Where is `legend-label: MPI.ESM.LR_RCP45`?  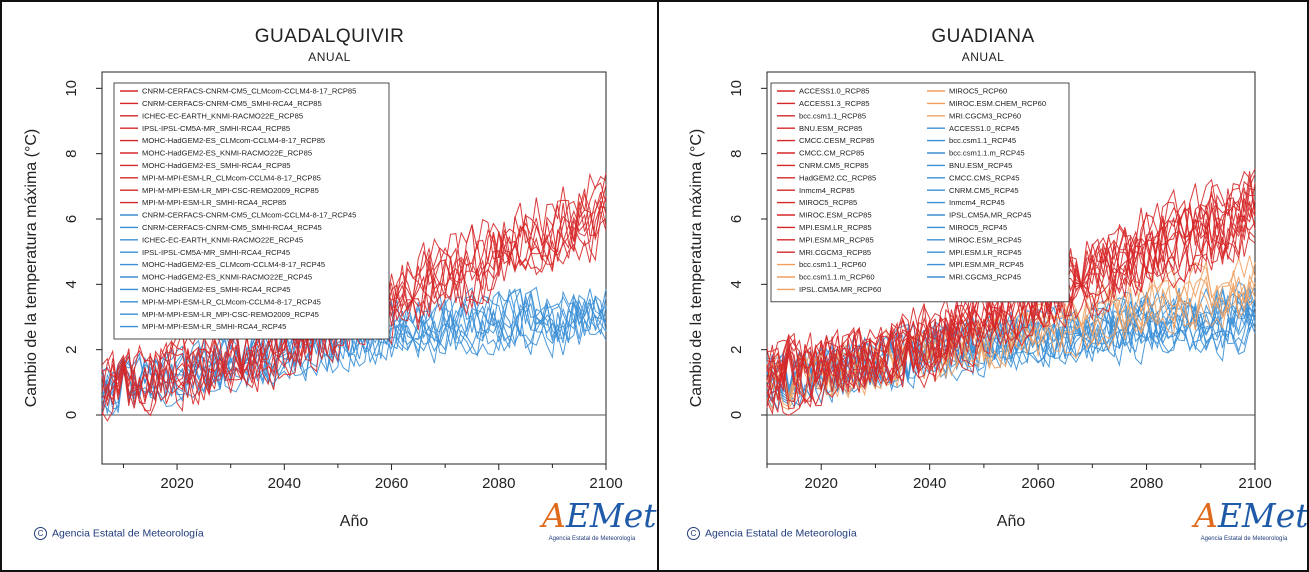 legend-label: MPI.ESM.LR_RCP45 is located at coordinates (985, 252).